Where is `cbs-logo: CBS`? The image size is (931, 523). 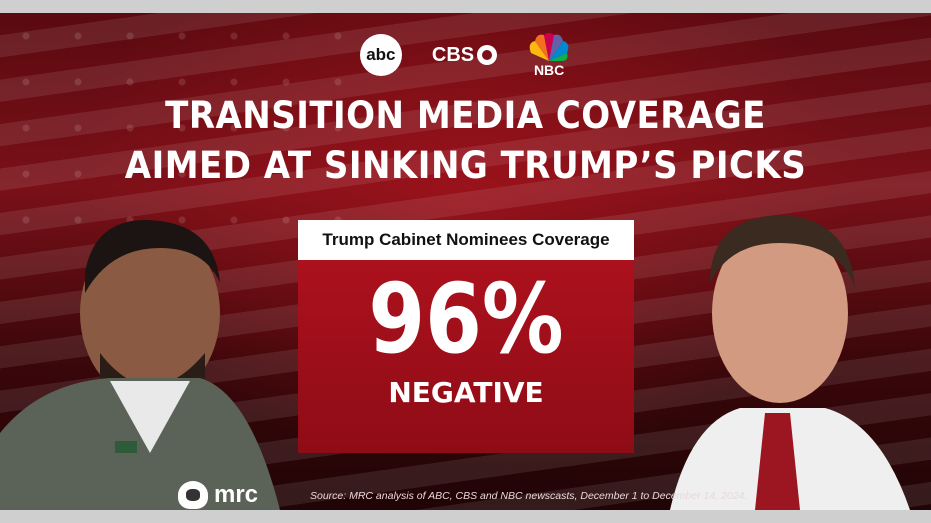
cbs-logo: CBS is located at coordinates (464, 55).